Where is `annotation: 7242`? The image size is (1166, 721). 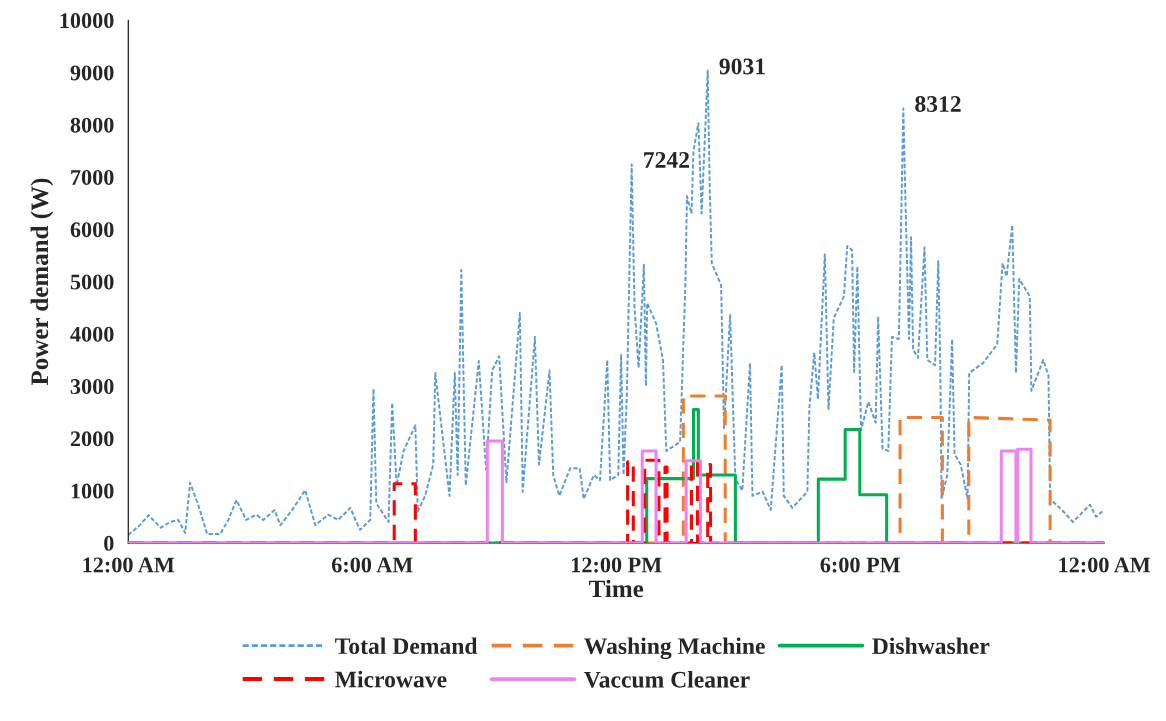 annotation: 7242 is located at coordinates (666, 160).